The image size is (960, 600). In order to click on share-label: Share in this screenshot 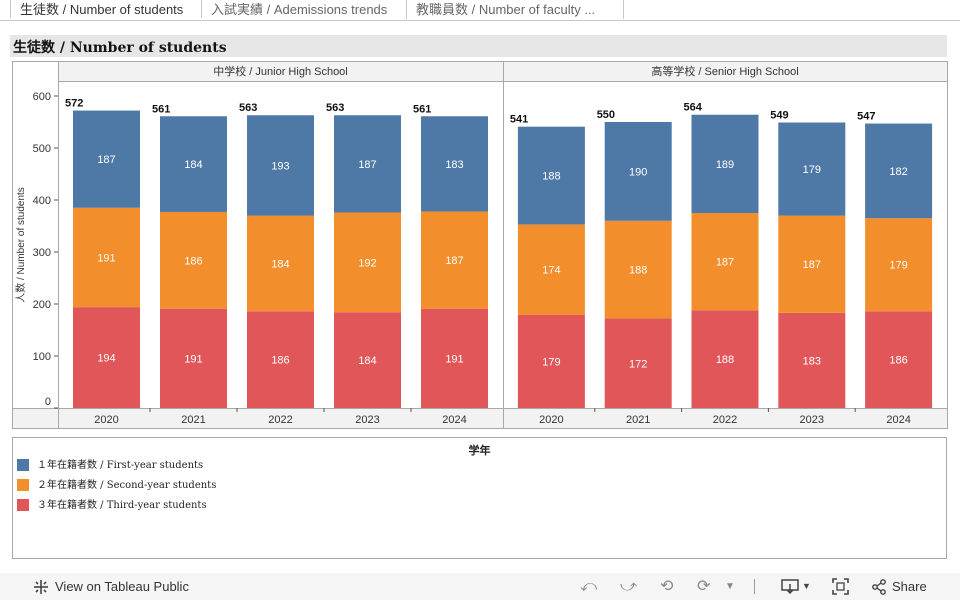, I will do `click(909, 586)`.